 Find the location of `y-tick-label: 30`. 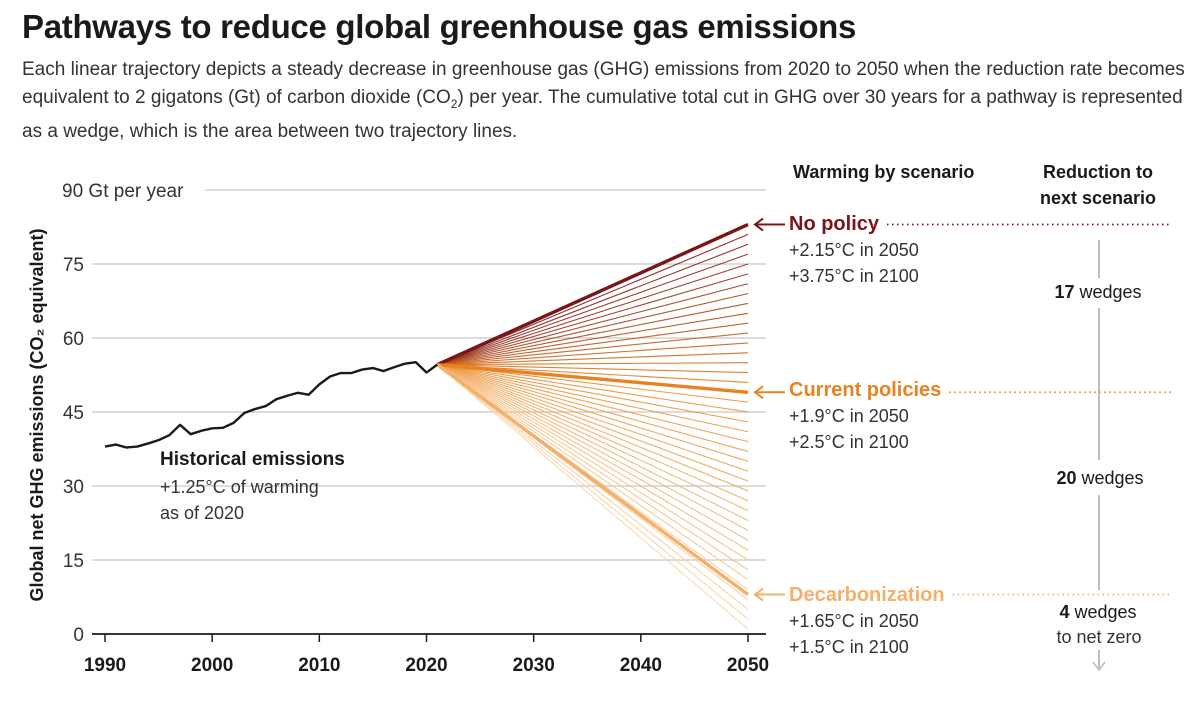

y-tick-label: 30 is located at coordinates (73, 487).